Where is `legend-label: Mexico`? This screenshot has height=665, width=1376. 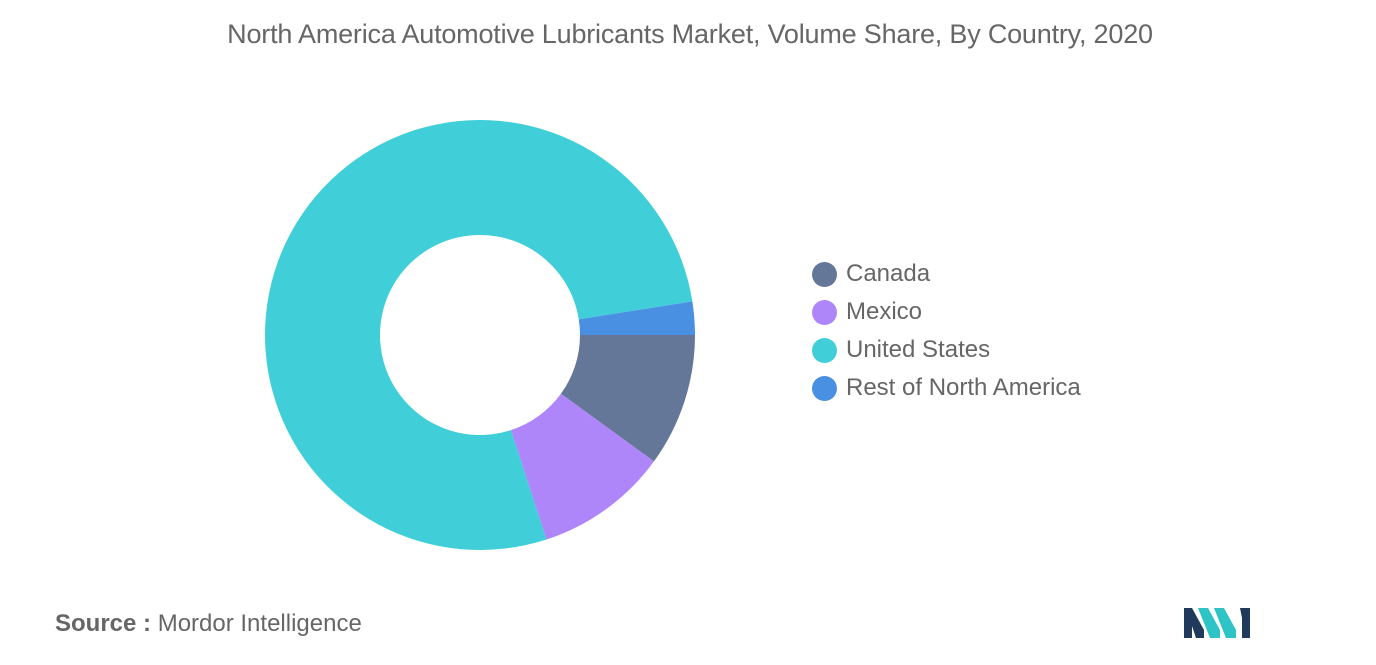 legend-label: Mexico is located at coordinates (884, 311).